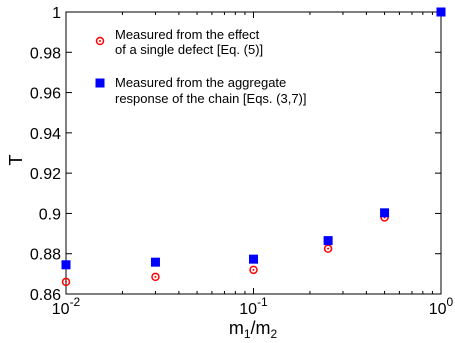 The width and height of the screenshot is (455, 343). Describe the element at coordinates (189, 49) in the screenshot. I see `legend-entry-1-line-2: of a single defect [Eq. (5)]` at that location.